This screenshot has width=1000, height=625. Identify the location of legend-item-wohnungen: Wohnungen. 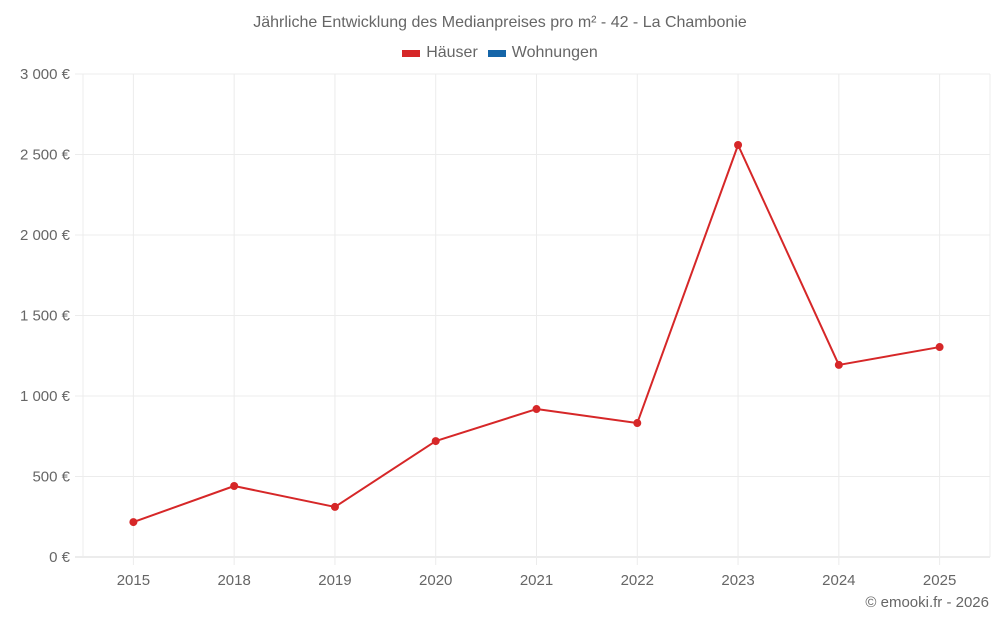
(542, 53).